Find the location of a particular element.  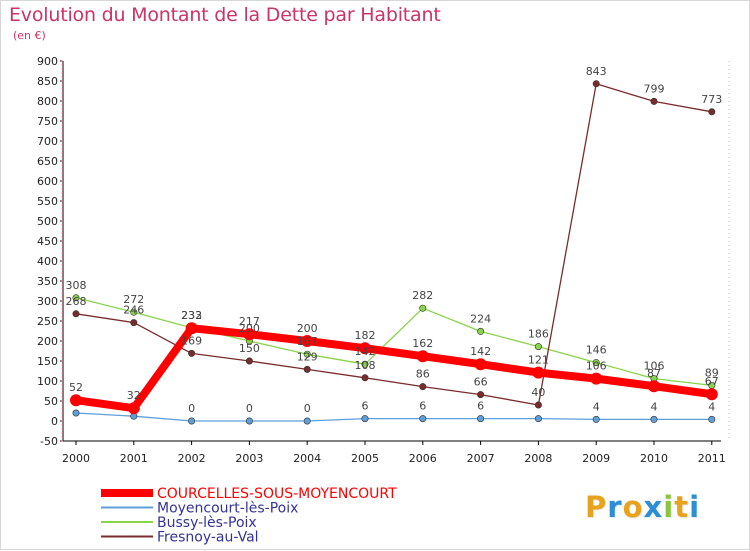

x-tick-label: 2006 is located at coordinates (423, 458).